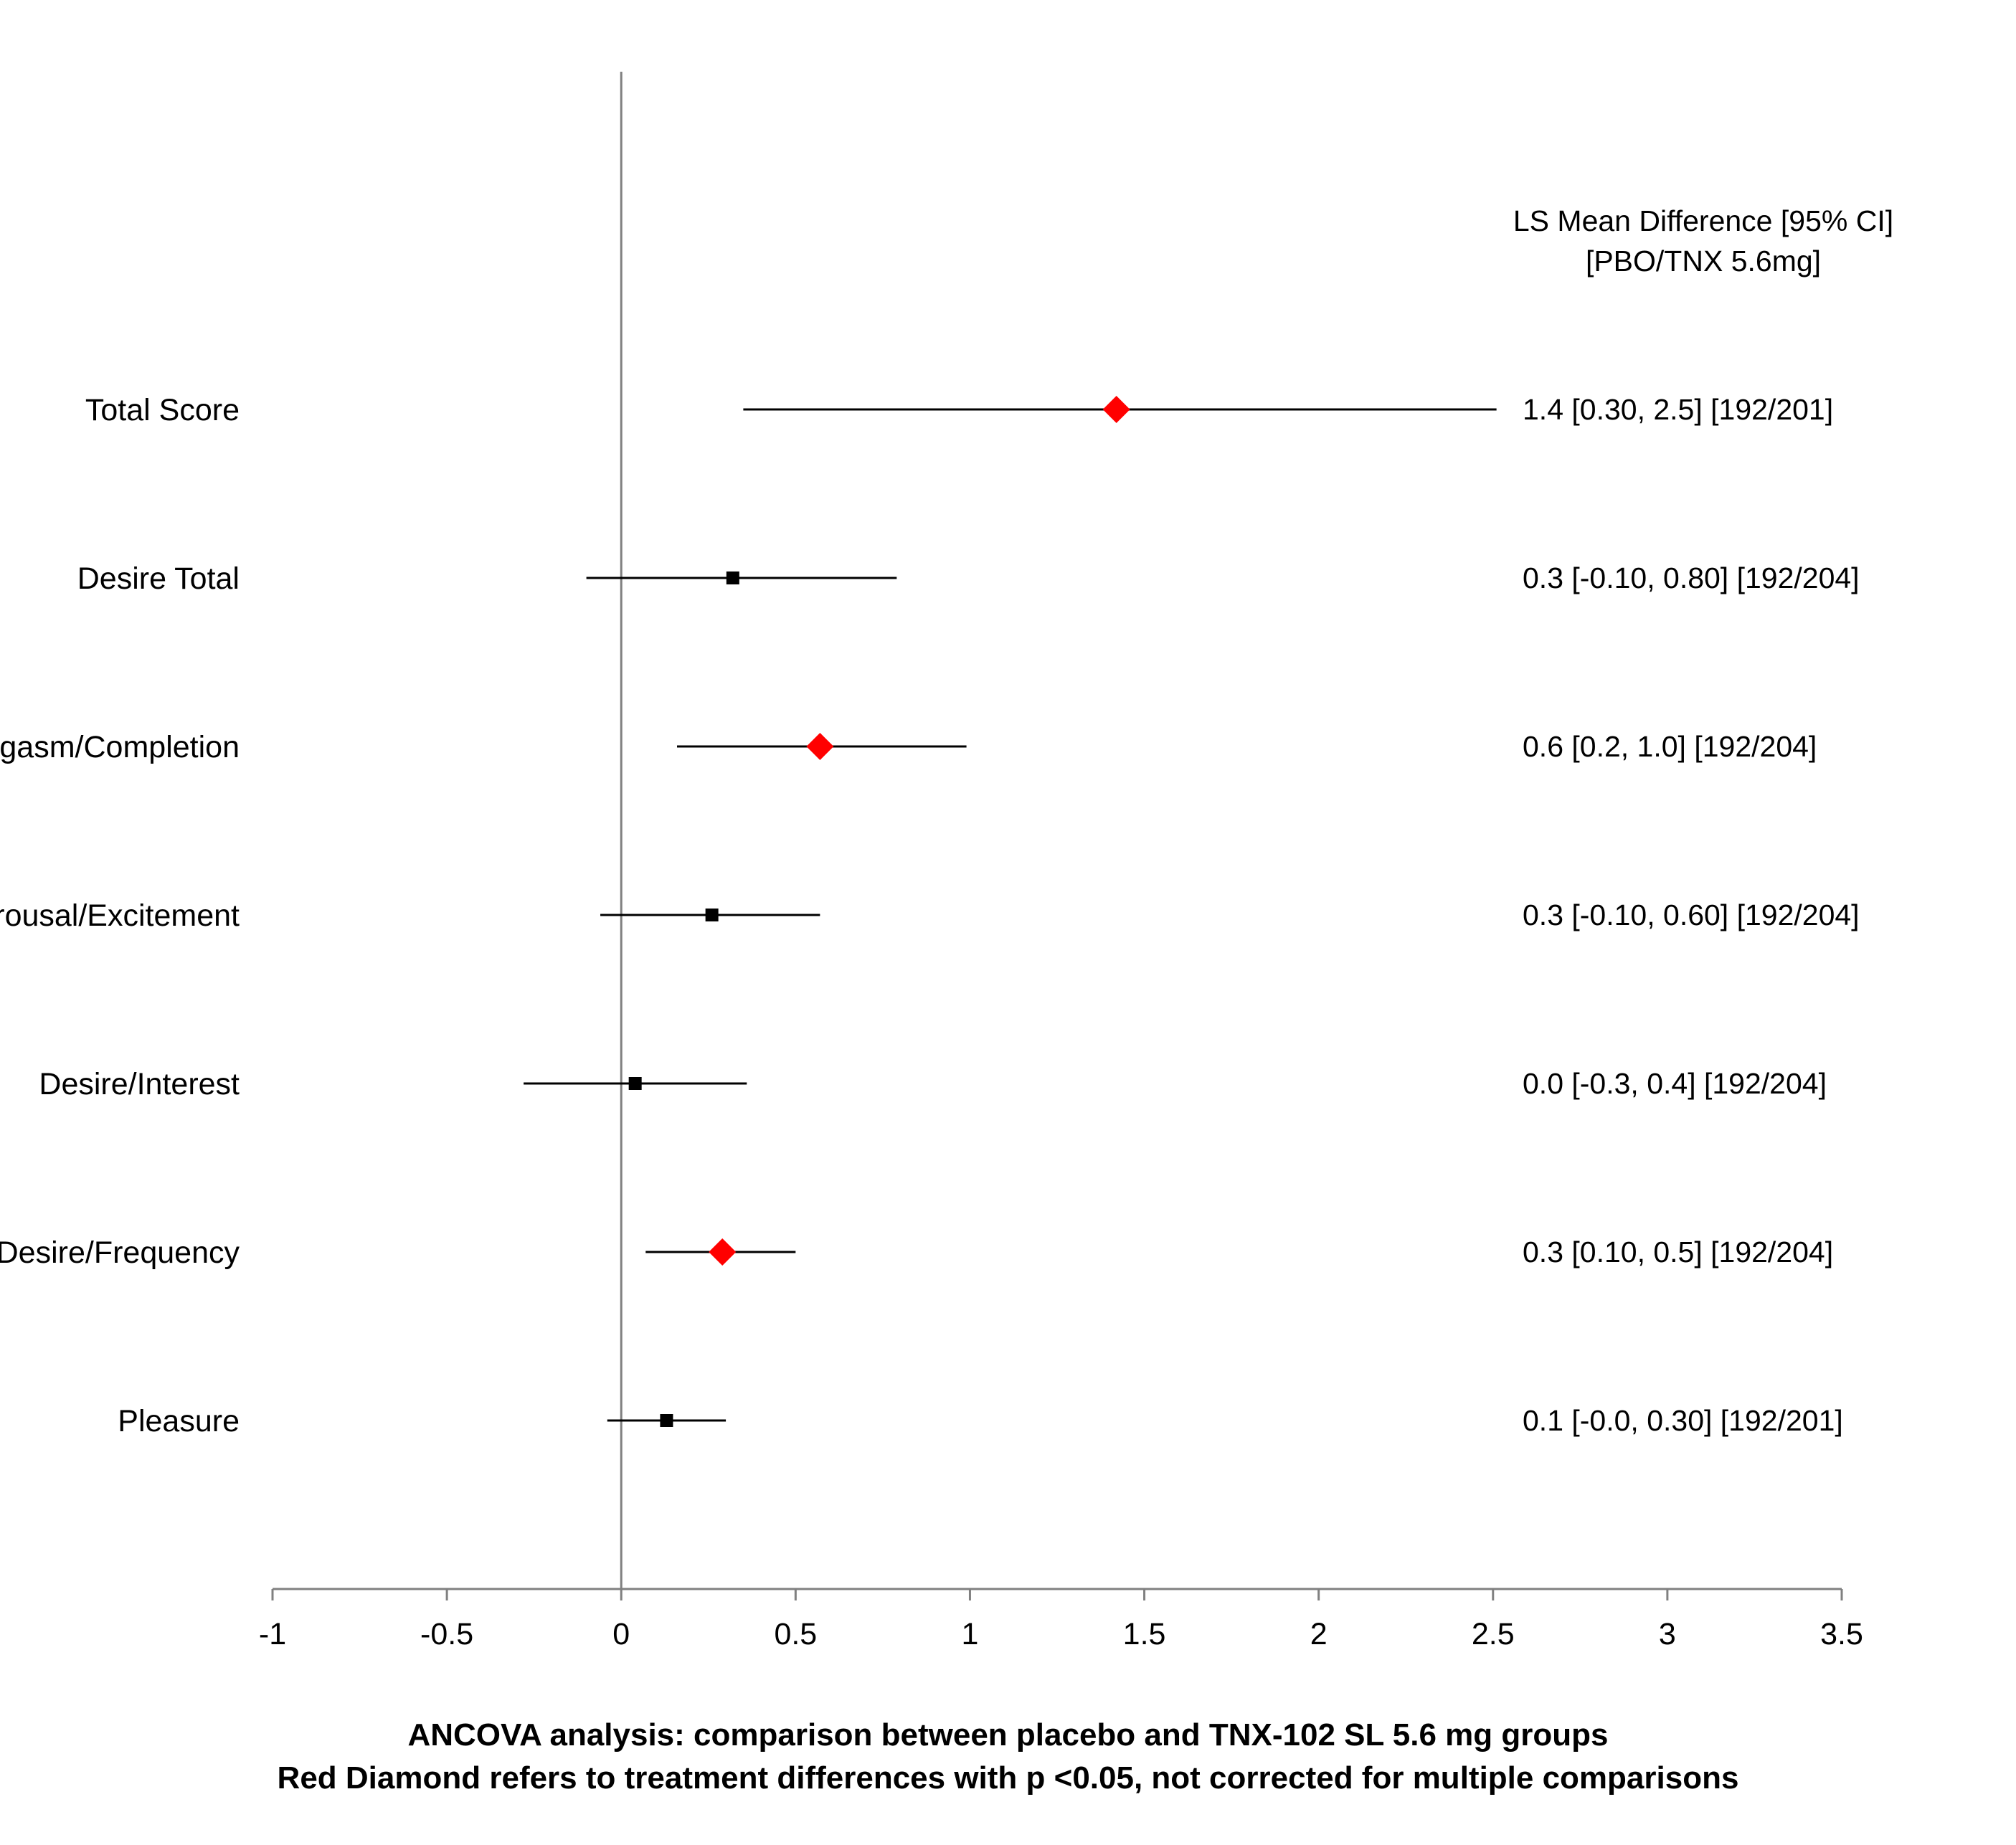 The width and height of the screenshot is (2016, 1845). What do you see at coordinates (795, 1634) in the screenshot?
I see `x-tick-label: 0.5` at bounding box center [795, 1634].